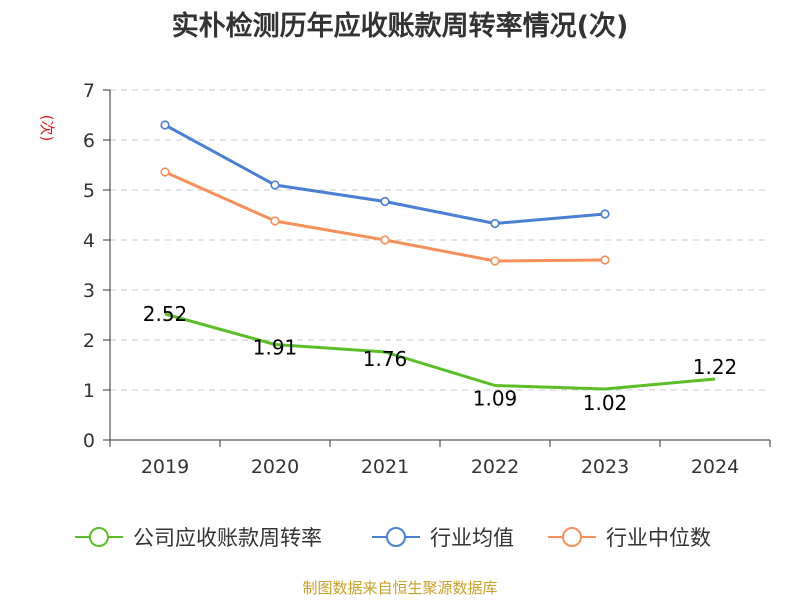 This screenshot has width=800, height=600. What do you see at coordinates (275, 348) in the screenshot?
I see `data-label: 1.91` at bounding box center [275, 348].